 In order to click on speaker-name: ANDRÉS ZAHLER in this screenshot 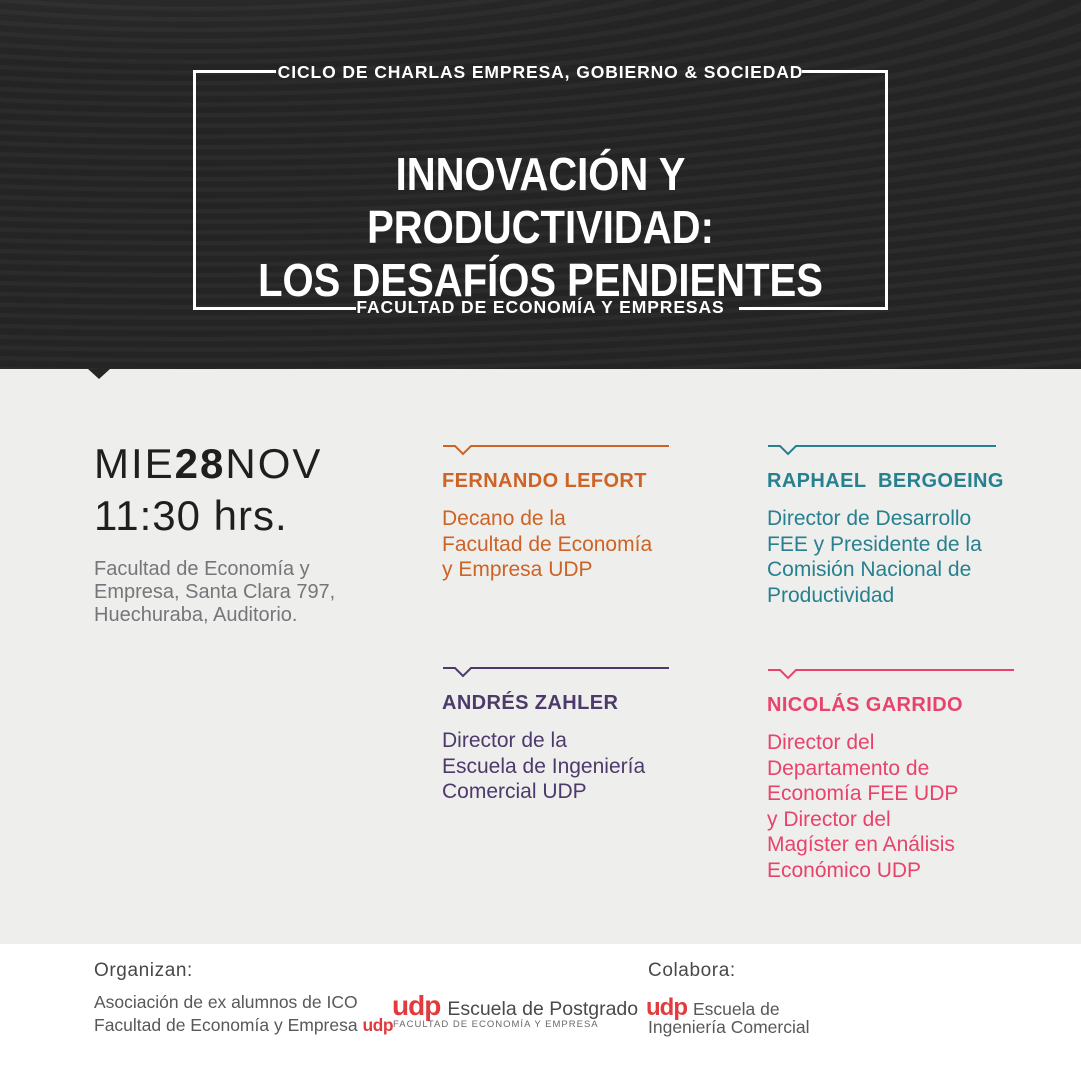, I will do `click(530, 703)`.